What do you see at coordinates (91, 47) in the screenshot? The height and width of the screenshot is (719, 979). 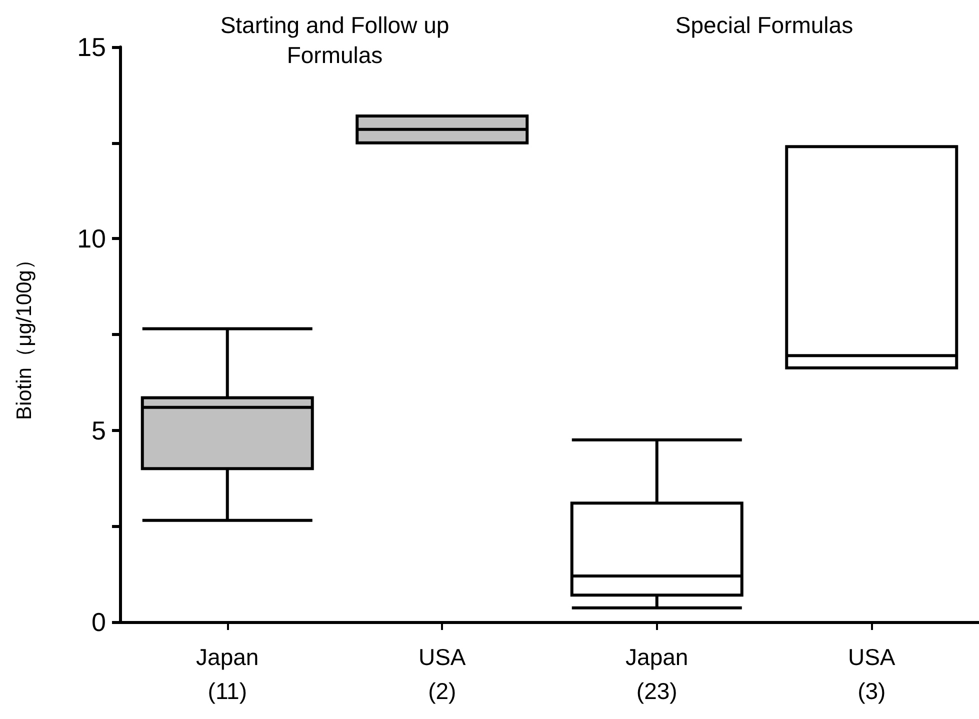 I see `y-tick-label: 15` at bounding box center [91, 47].